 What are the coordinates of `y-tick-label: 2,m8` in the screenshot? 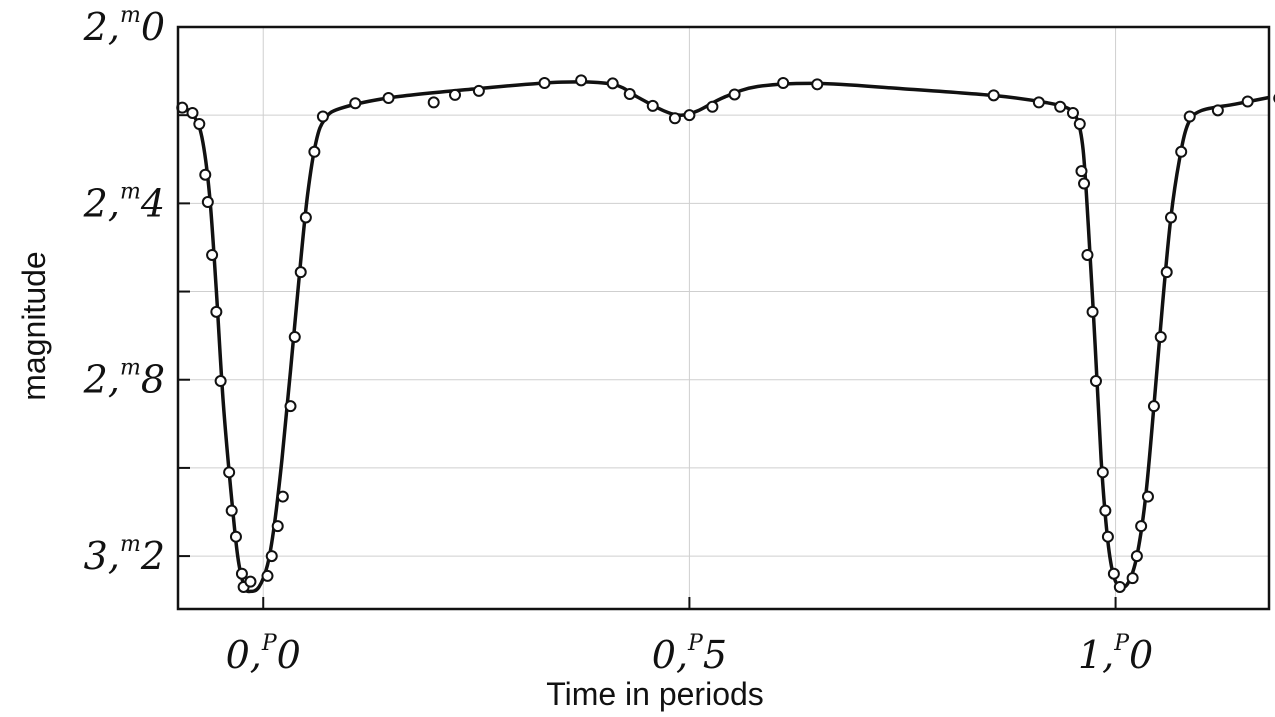 It's located at (124, 379).